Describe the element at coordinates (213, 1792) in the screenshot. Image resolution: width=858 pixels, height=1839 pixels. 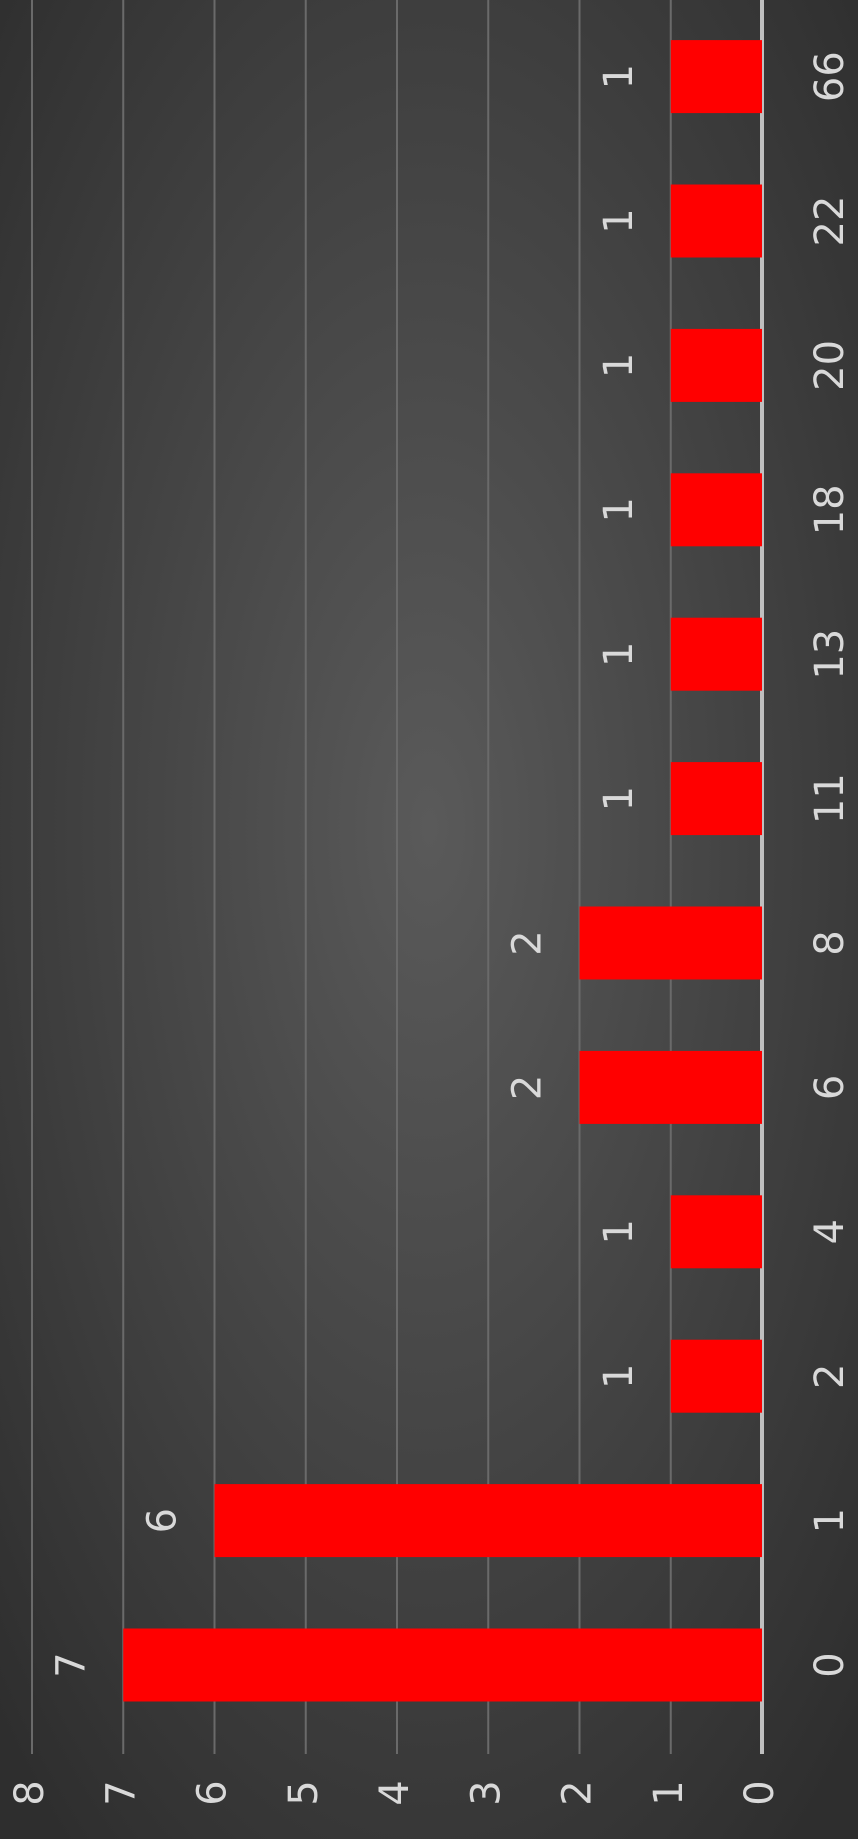
I see `y-tick-label: 6` at that location.